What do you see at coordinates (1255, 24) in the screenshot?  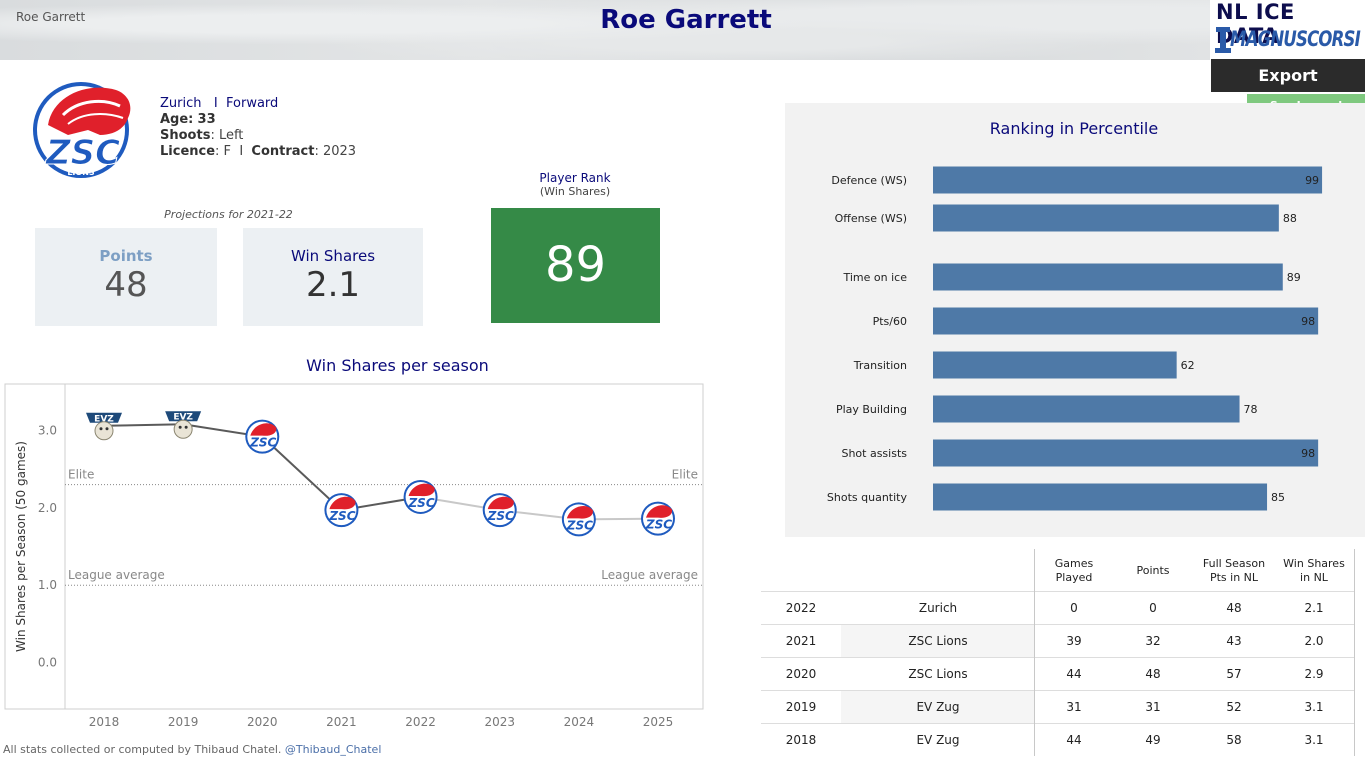 I see `brand-line1: NL ICE DATA` at bounding box center [1255, 24].